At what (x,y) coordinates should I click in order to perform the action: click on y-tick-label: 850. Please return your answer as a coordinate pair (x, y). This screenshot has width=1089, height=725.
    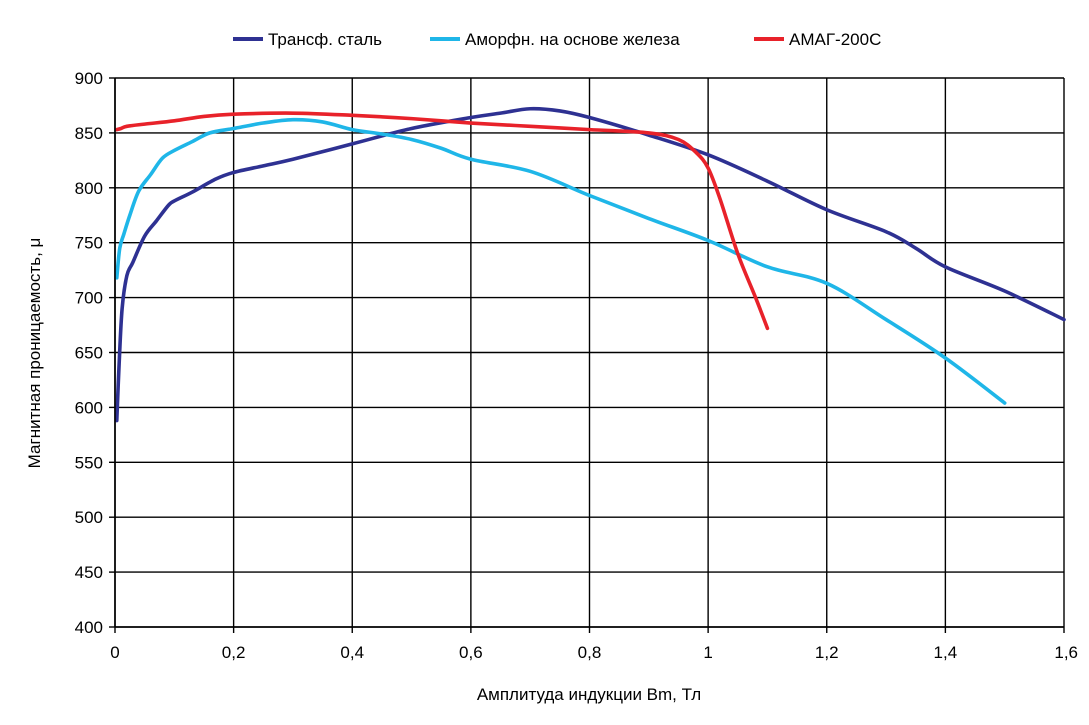
    Looking at the image, I should click on (89, 133).